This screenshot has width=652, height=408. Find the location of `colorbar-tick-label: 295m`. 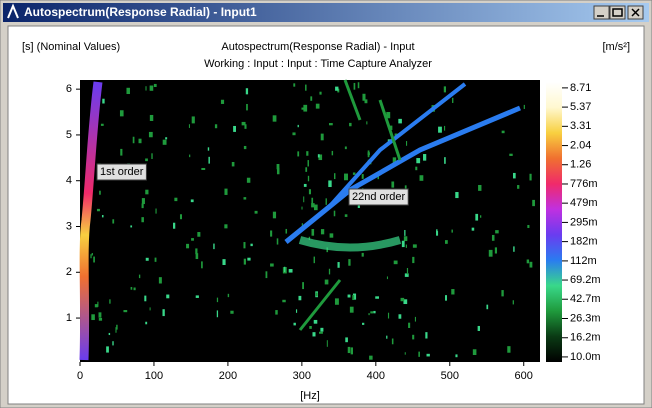

colorbar-tick-label: 295m is located at coordinates (584, 222).